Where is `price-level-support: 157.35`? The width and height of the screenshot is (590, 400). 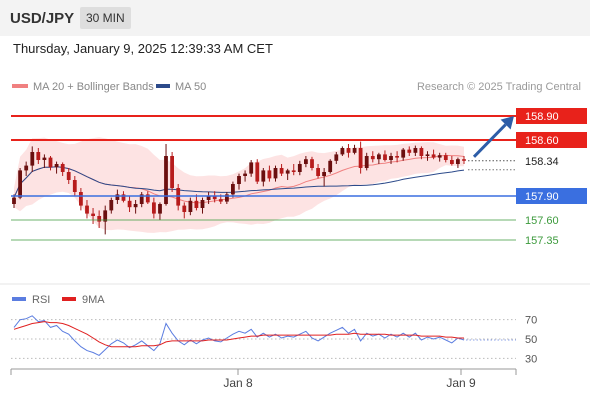 price-level-support: 157.35 is located at coordinates (285, 241).